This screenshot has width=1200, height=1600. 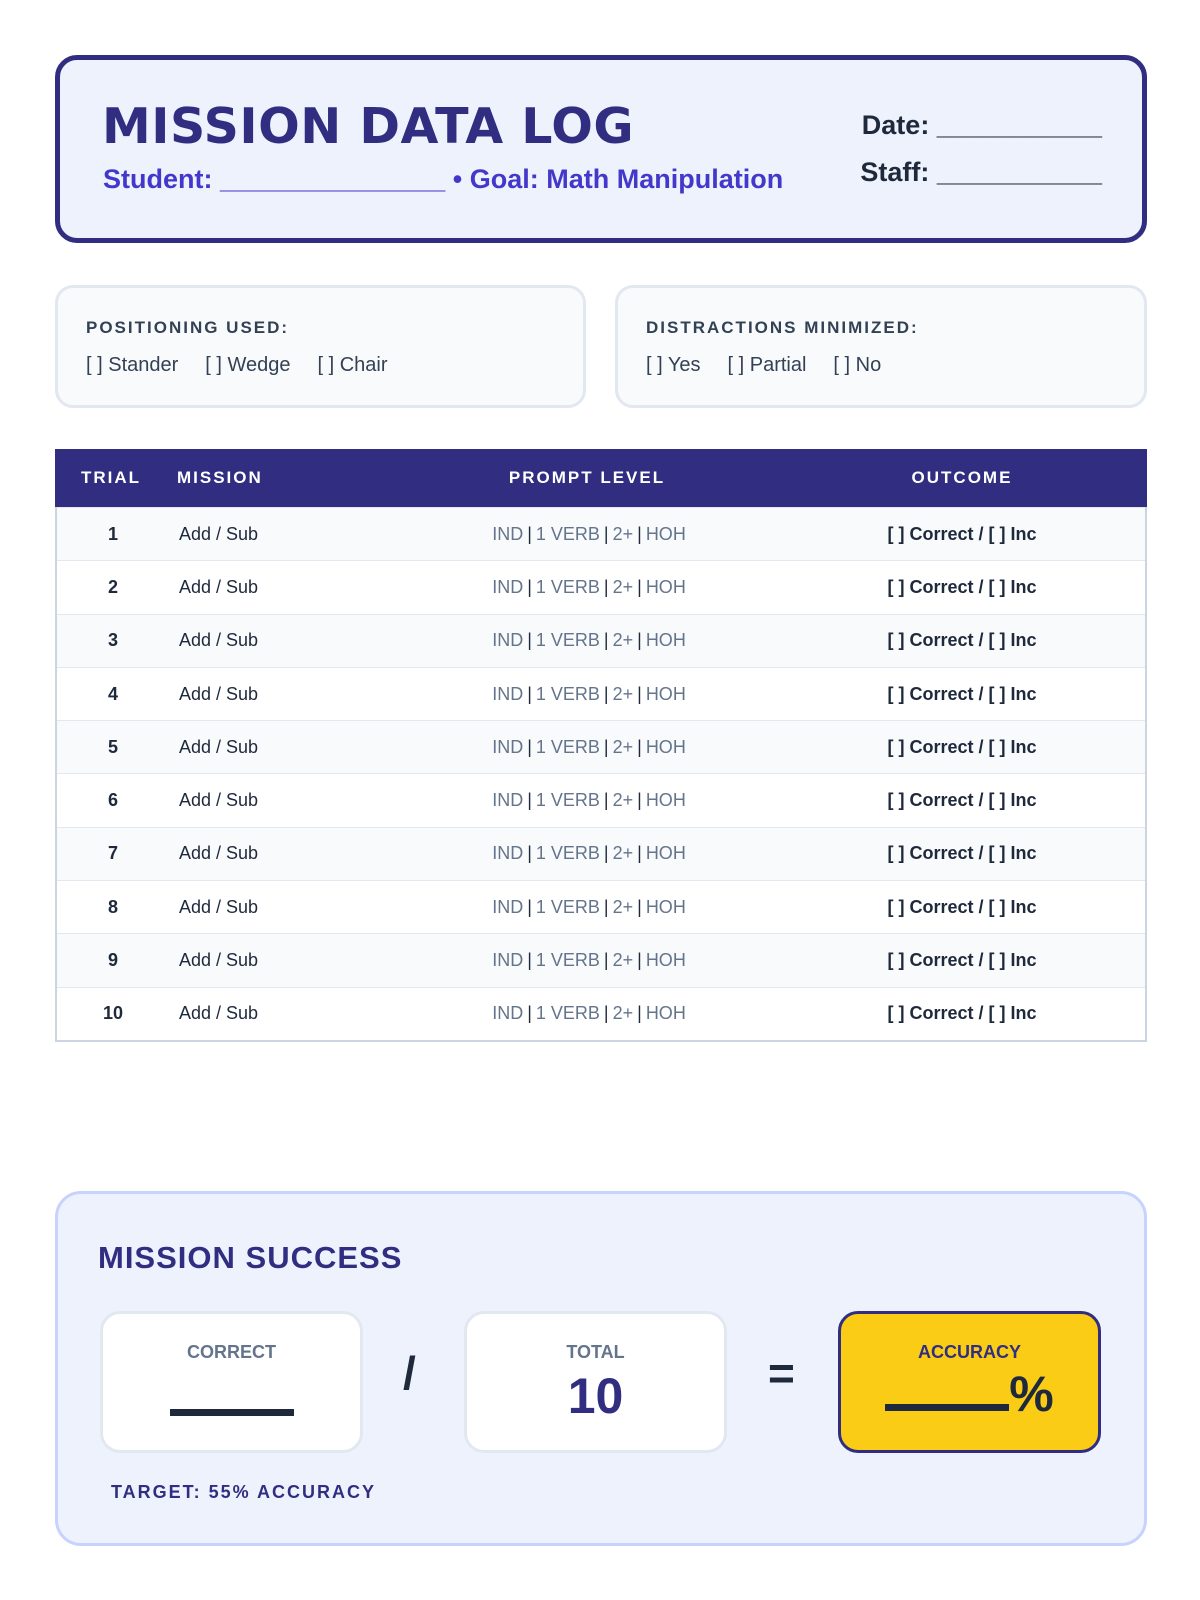 What do you see at coordinates (231, 1382) in the screenshot?
I see `correct-card: CORRECT` at bounding box center [231, 1382].